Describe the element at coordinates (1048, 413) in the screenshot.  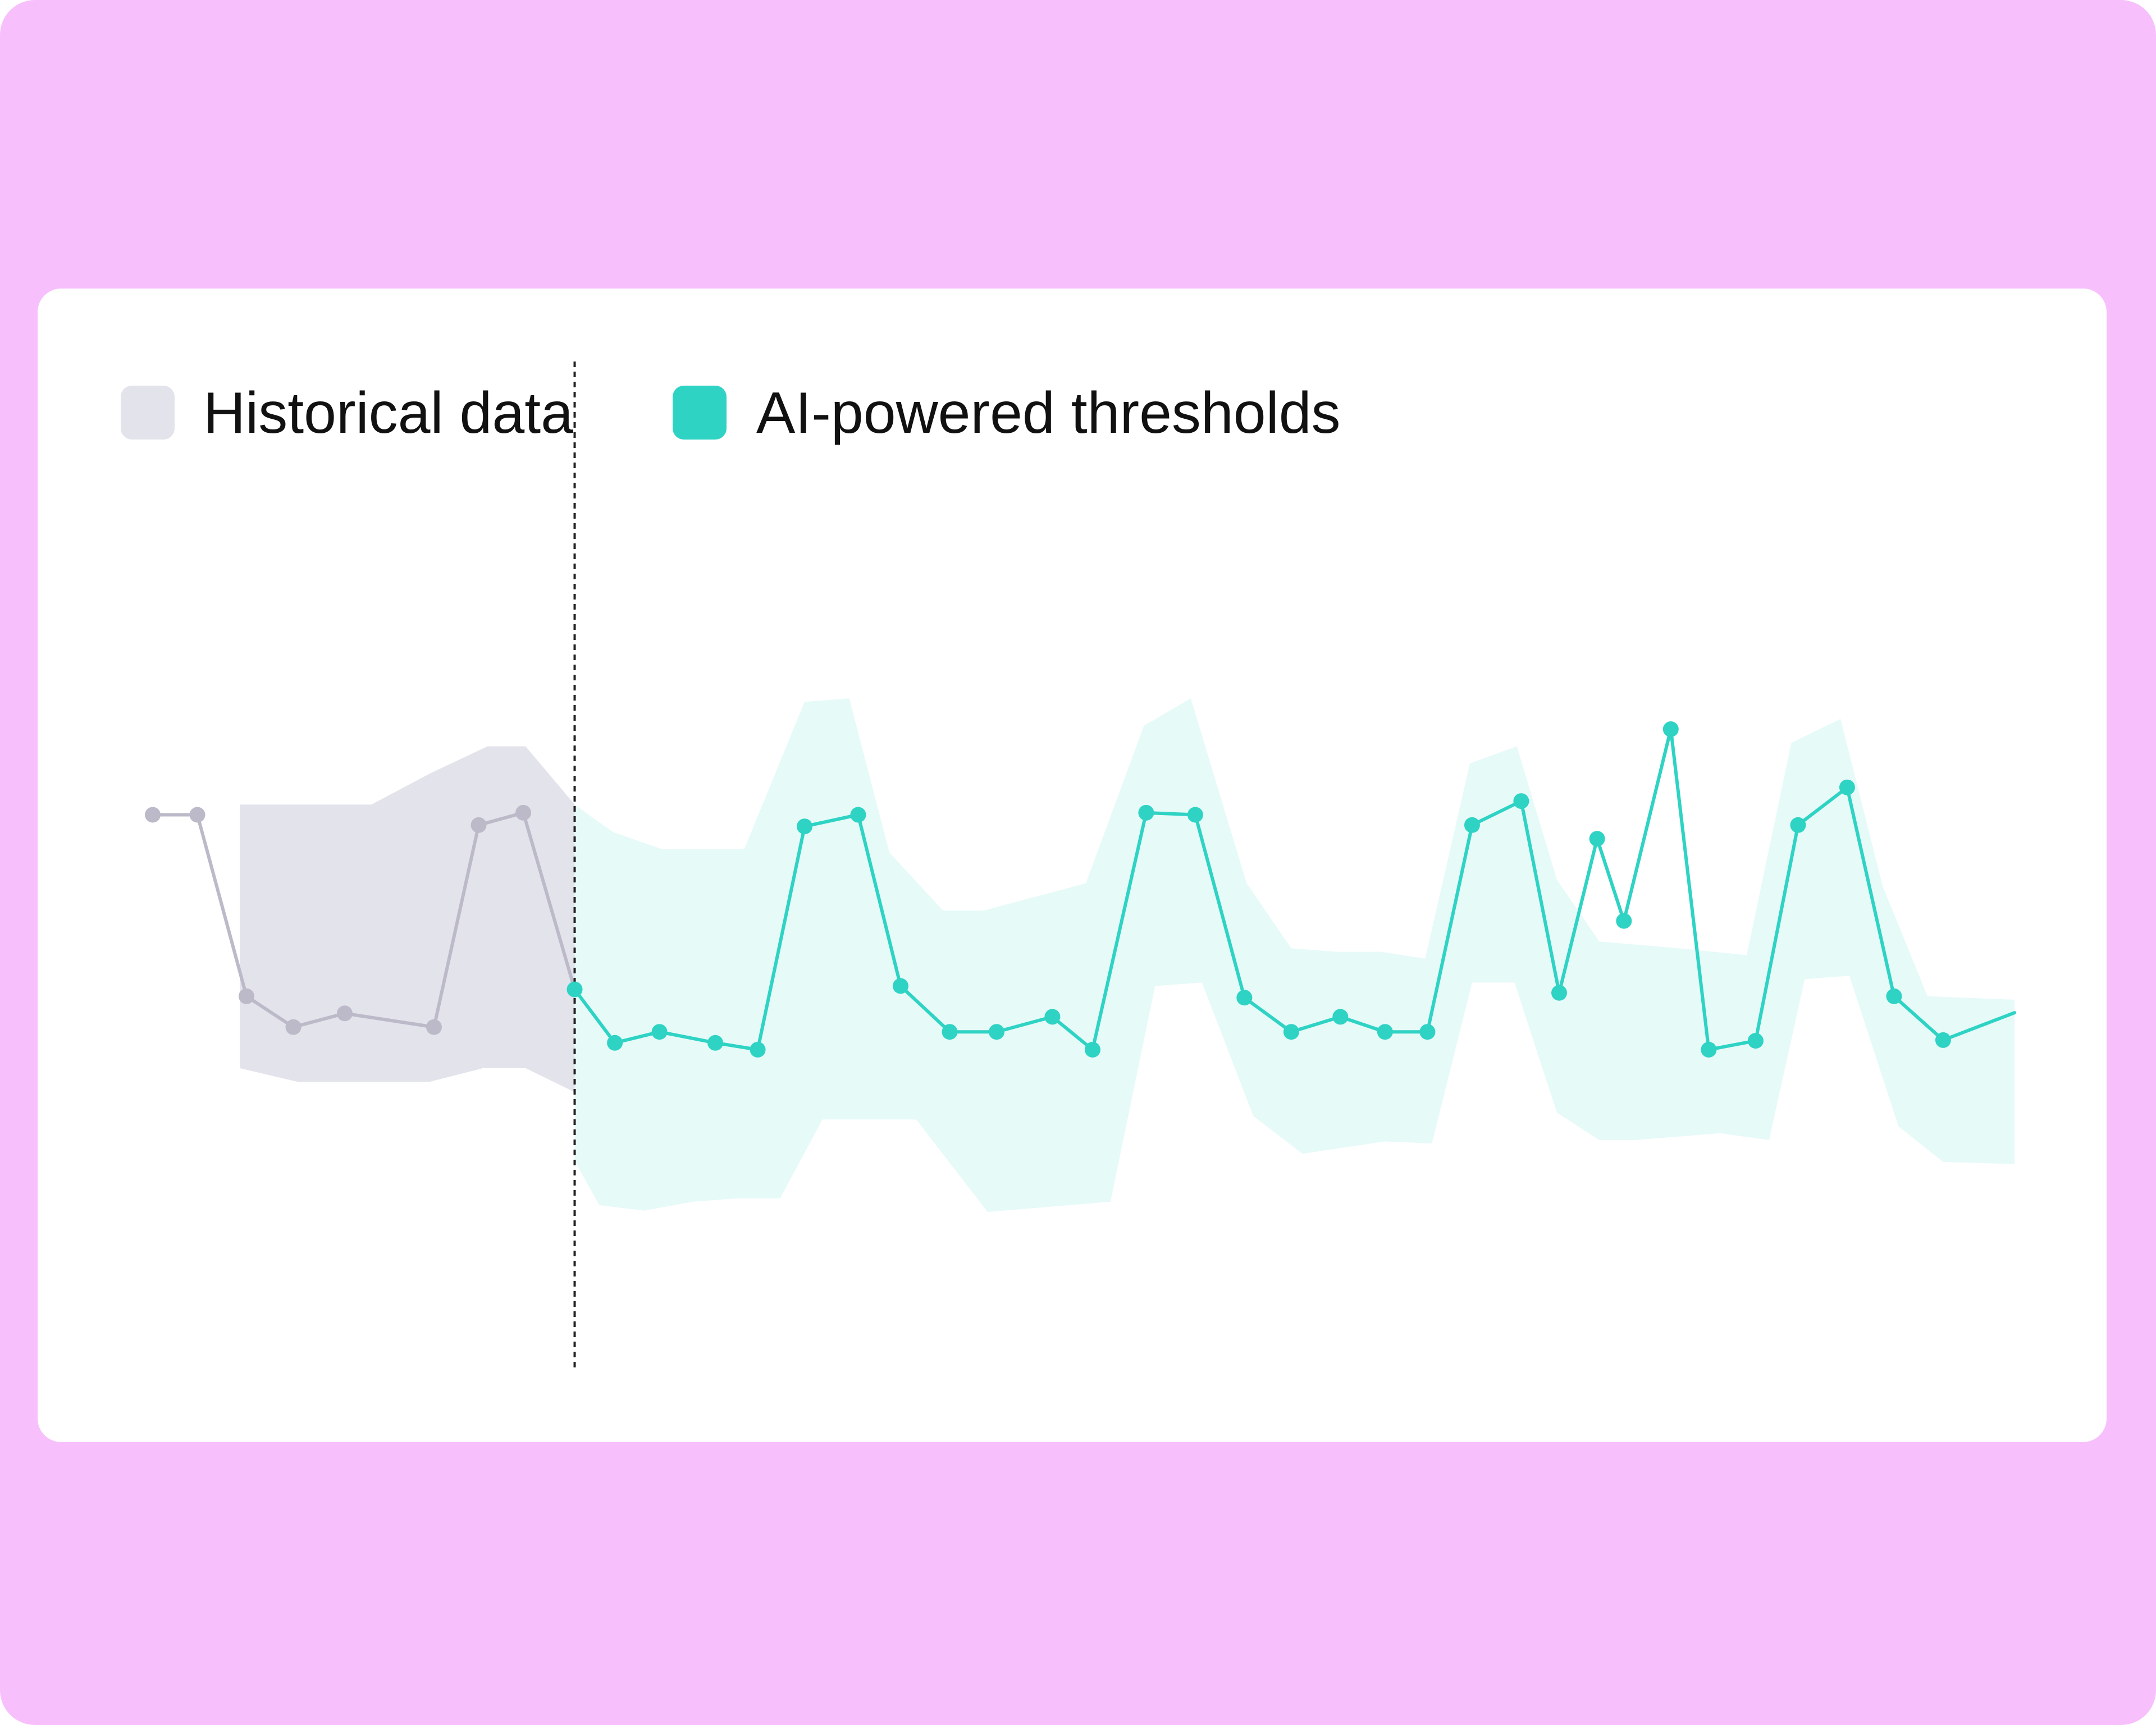
I see `legend-label-ai-thresholds: AI-powered thresholds` at that location.